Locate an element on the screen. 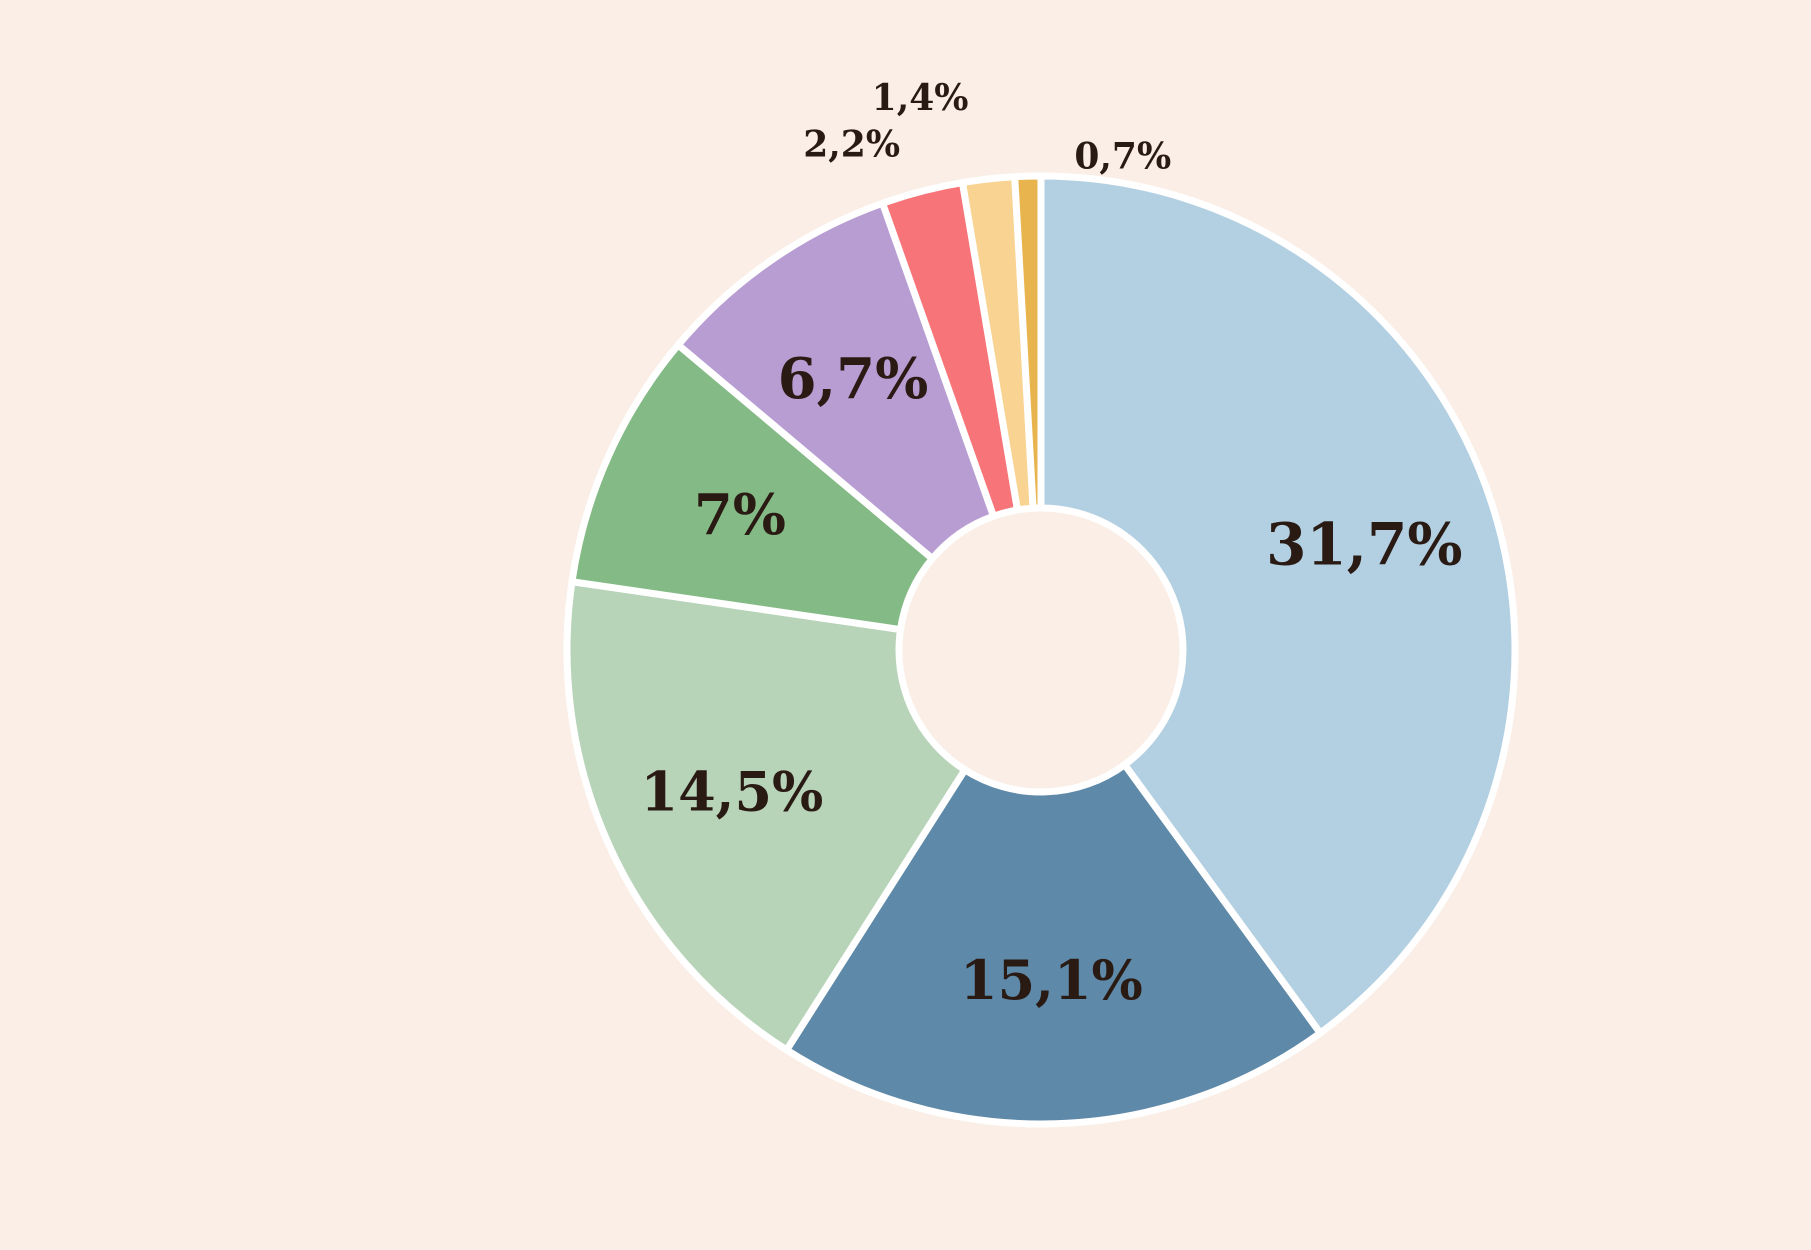  slice-label-3: 14,5% is located at coordinates (732, 792).